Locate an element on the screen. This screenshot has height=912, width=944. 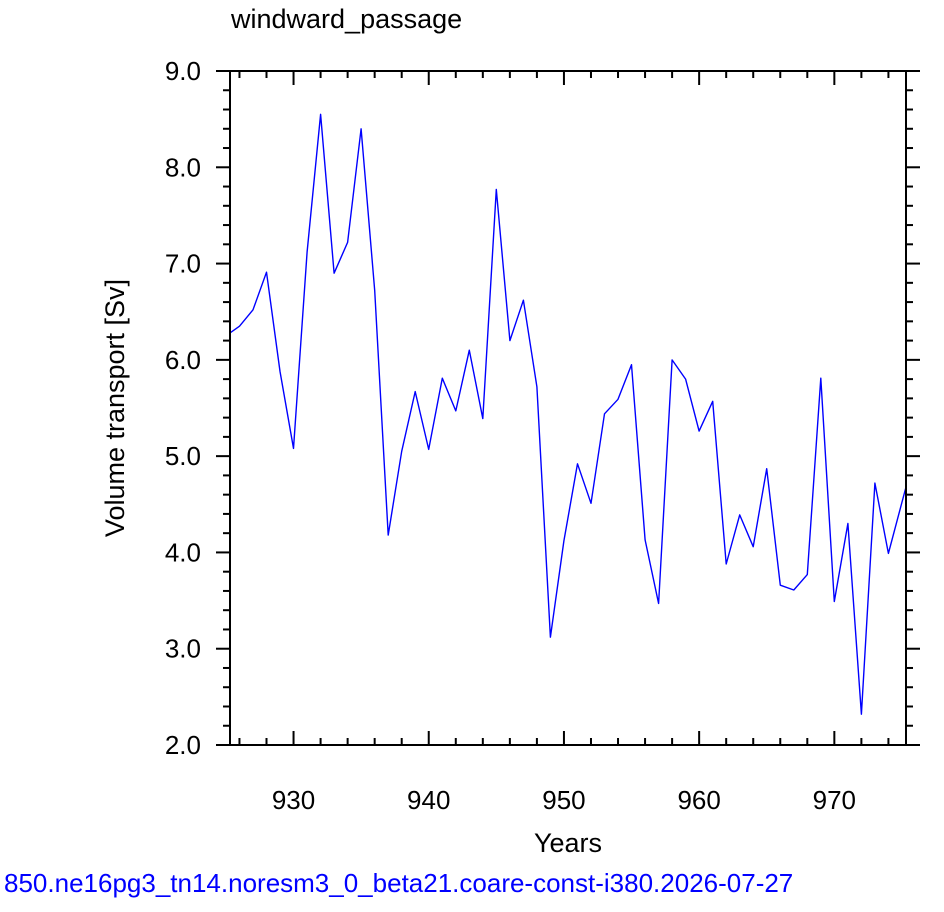
y-tick-label: 5.0 is located at coordinates (183, 456).